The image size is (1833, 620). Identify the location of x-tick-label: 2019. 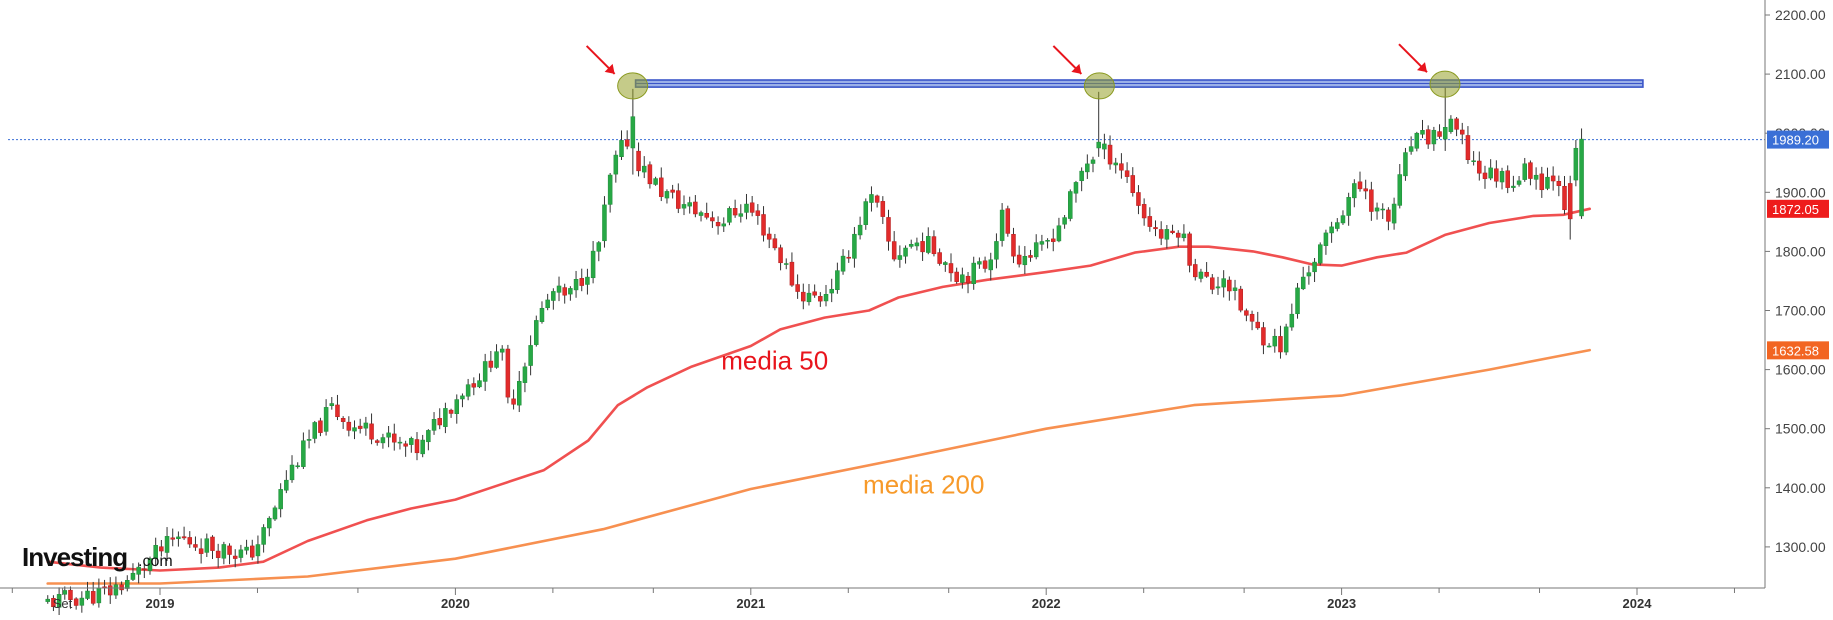
(160, 603).